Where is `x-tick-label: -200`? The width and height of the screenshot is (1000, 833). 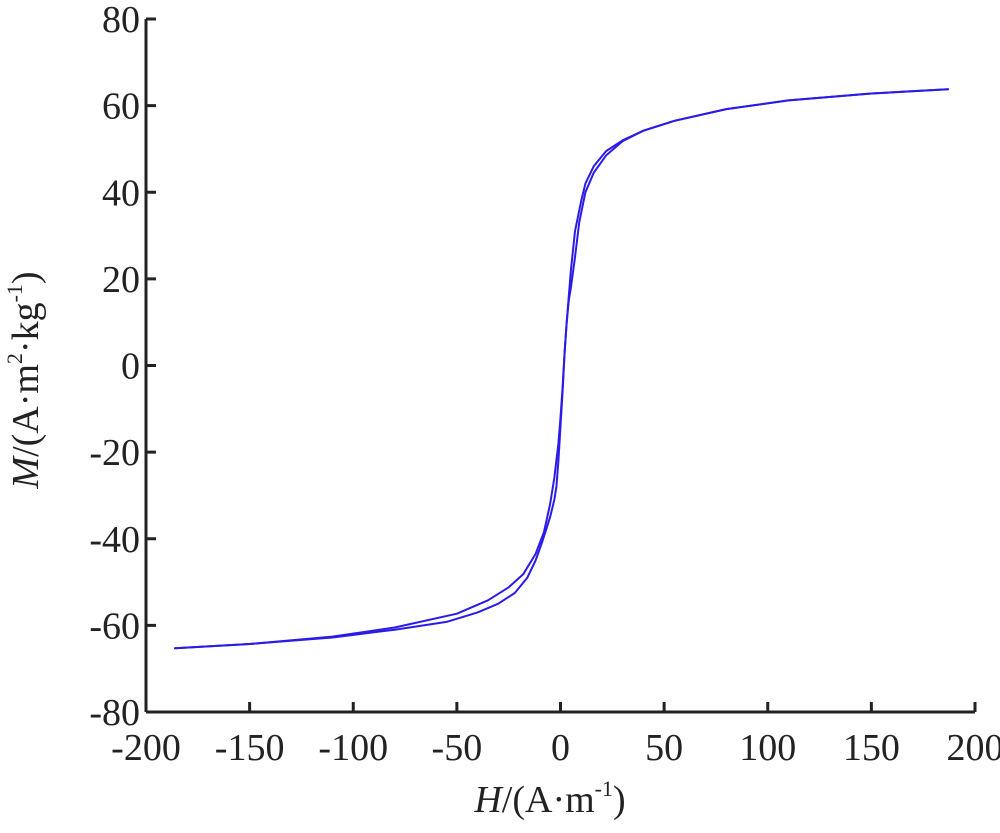
x-tick-label: -200 is located at coordinates (146, 748).